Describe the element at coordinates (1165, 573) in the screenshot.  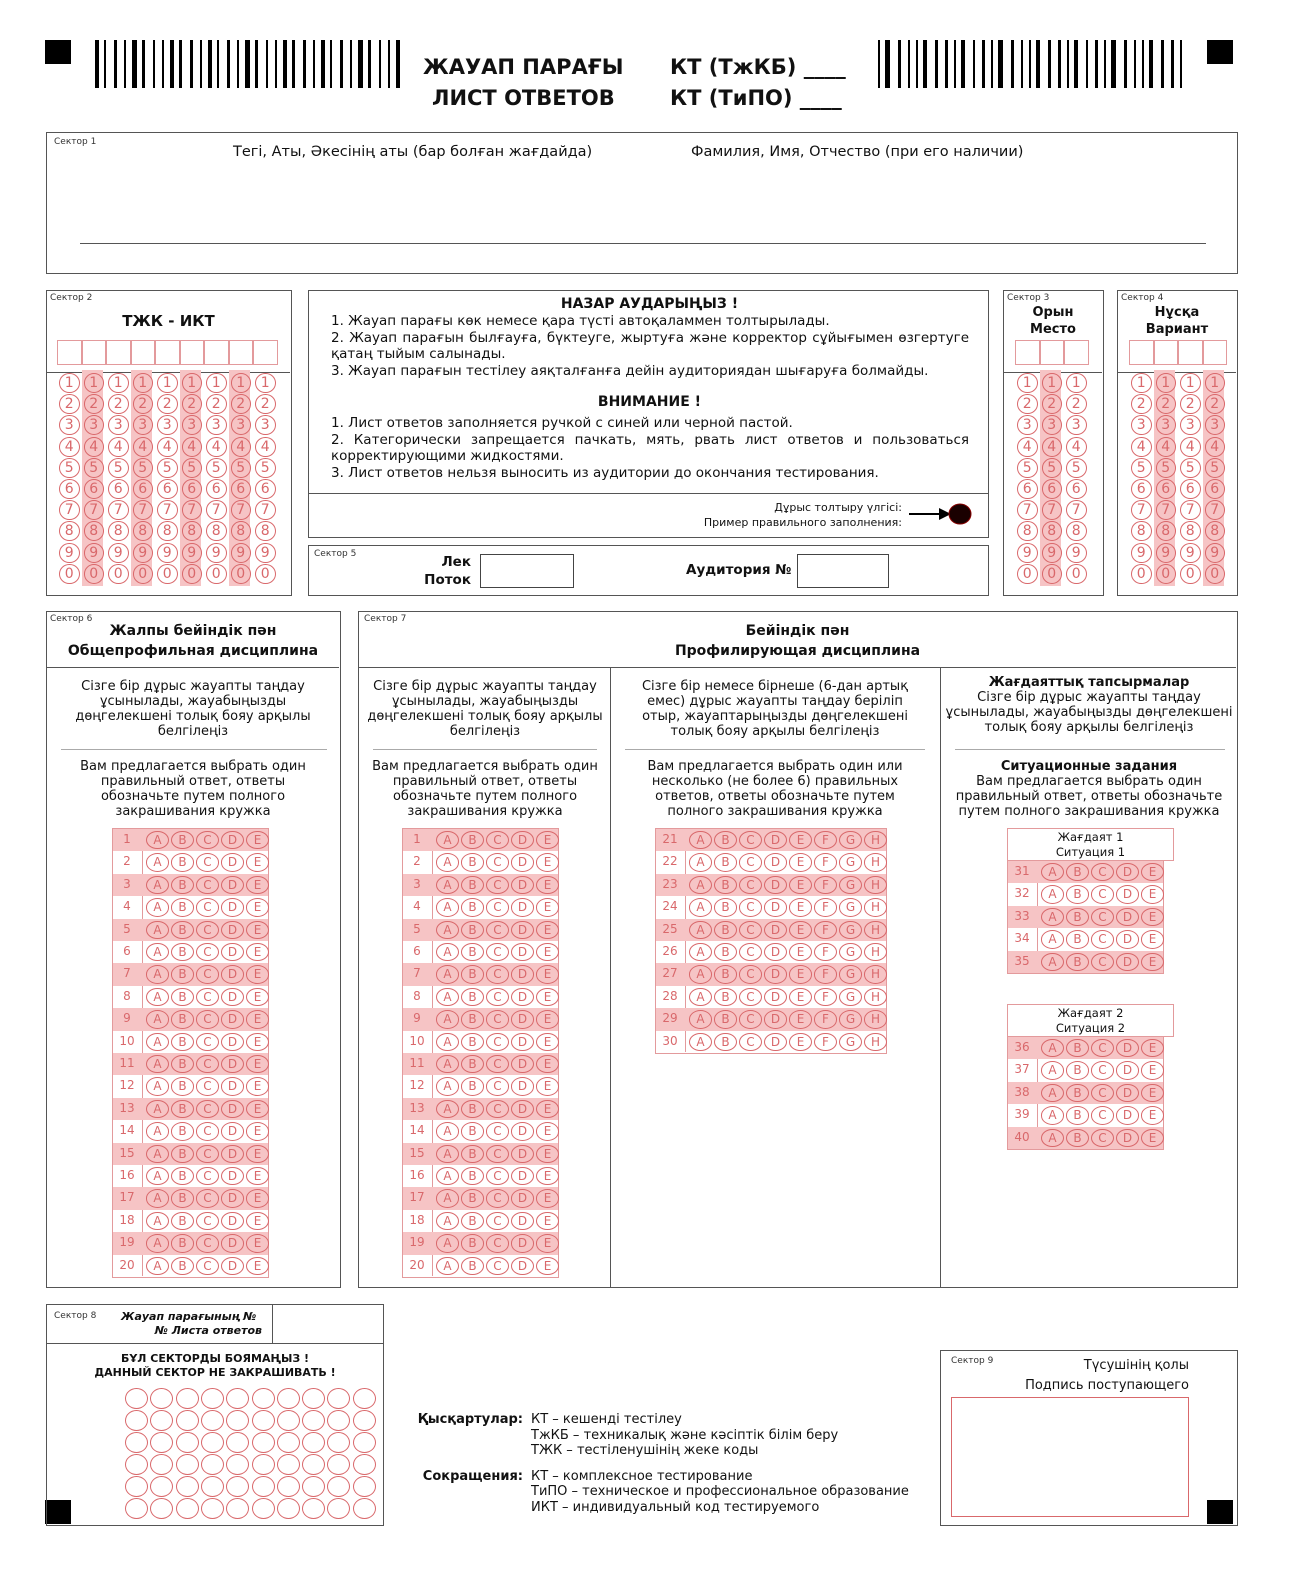
I see `variant-bubble-0: 0` at that location.